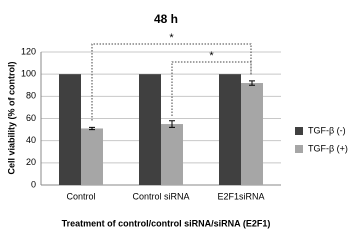 Image resolution: width=358 pixels, height=240 pixels. I want to click on y-axis-label: Cell viability (% of control), so click(11, 117).